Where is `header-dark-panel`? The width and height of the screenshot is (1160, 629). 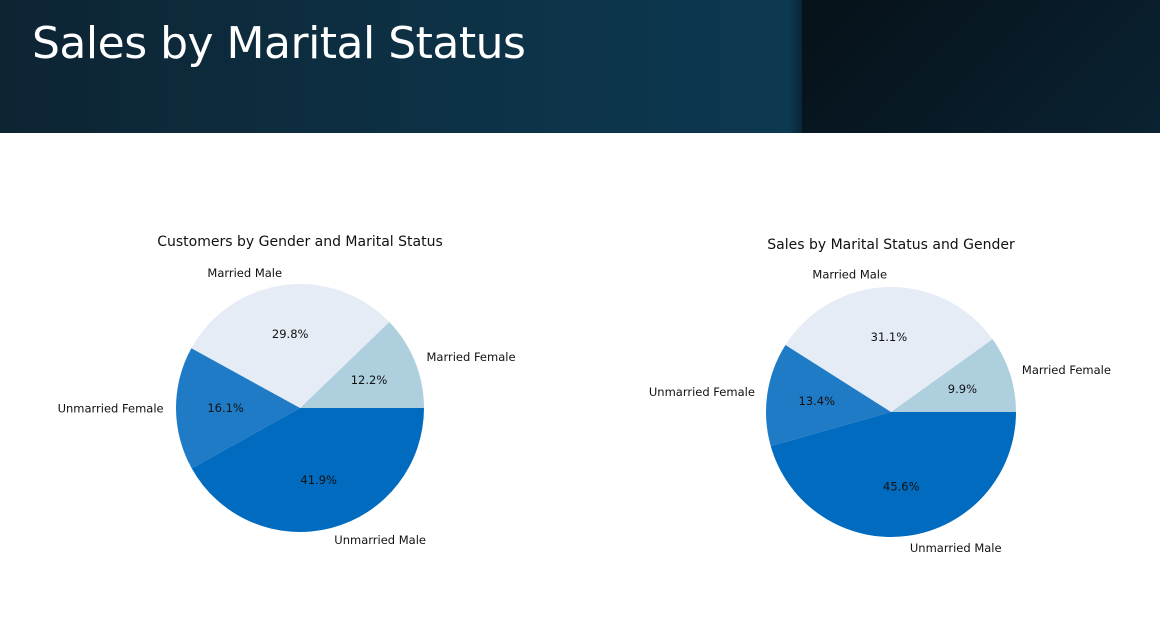
header-dark-panel is located at coordinates (981, 66).